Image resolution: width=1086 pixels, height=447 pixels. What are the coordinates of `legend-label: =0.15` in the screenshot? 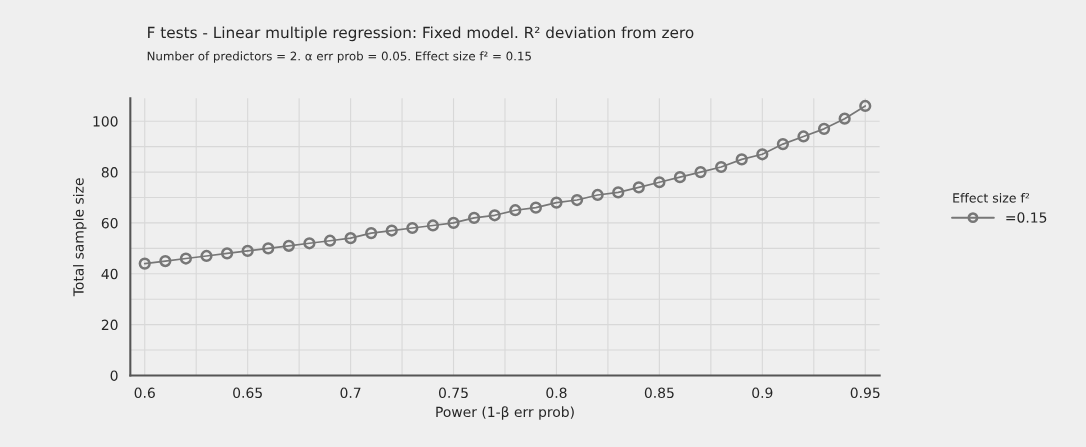 It's located at (1026, 217).